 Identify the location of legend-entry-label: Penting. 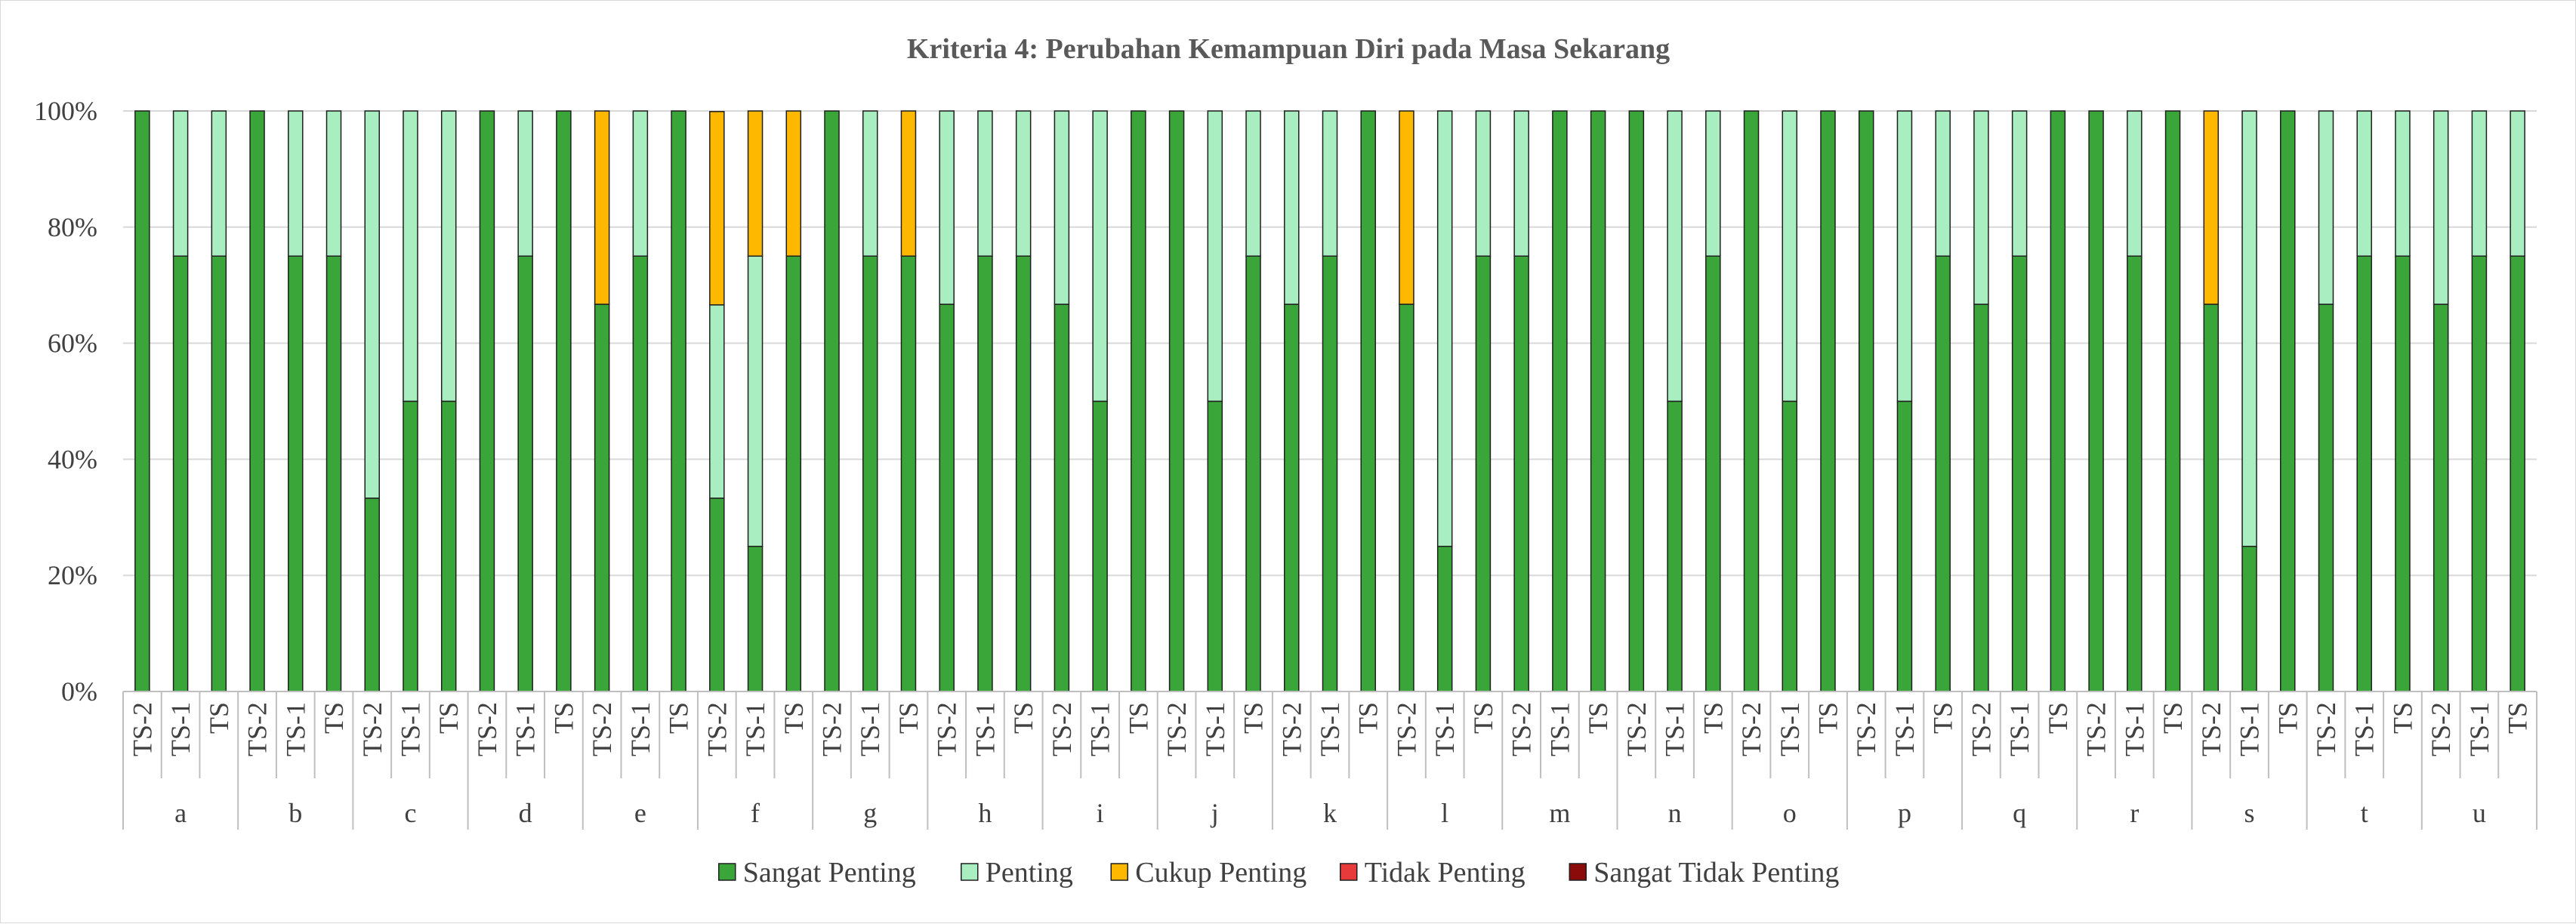
(1029, 873).